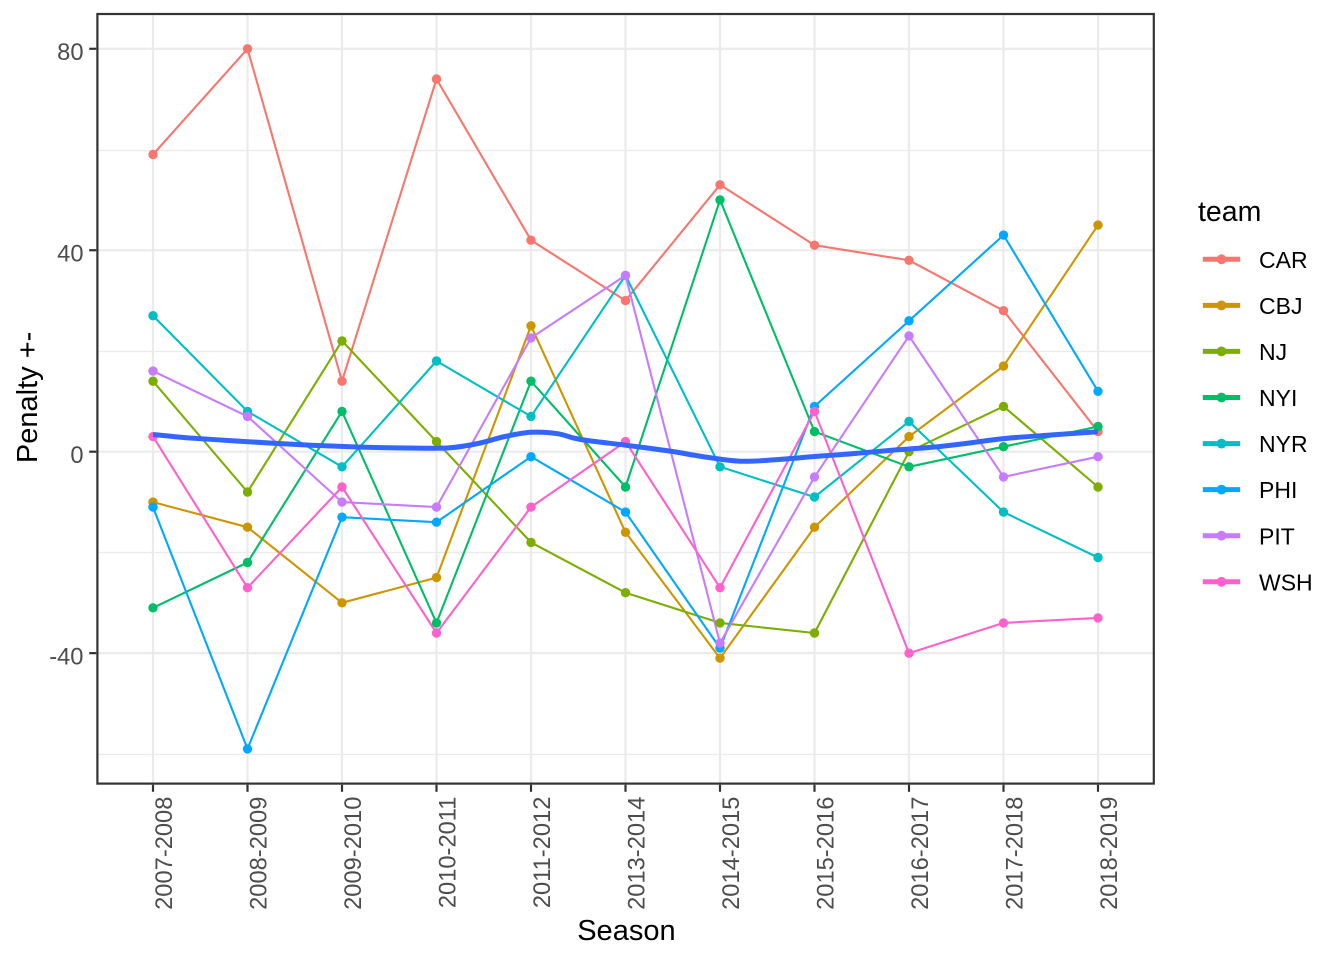 The image size is (1344, 960). What do you see at coordinates (1280, 306) in the screenshot?
I see `svg-text: CBJ` at bounding box center [1280, 306].